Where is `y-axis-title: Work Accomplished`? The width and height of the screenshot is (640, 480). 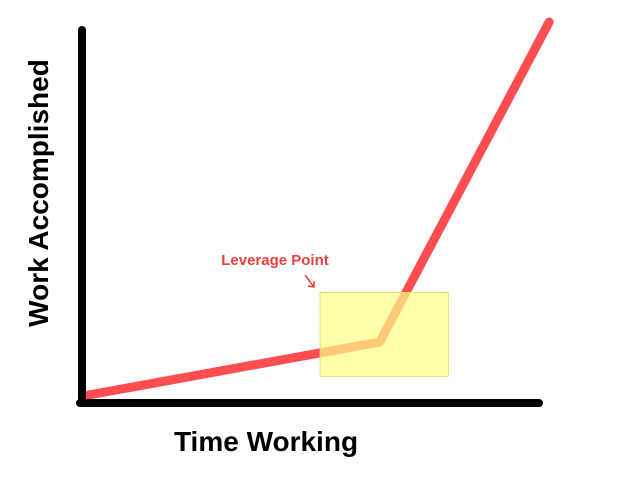 y-axis-title: Work Accomplished is located at coordinates (38, 193).